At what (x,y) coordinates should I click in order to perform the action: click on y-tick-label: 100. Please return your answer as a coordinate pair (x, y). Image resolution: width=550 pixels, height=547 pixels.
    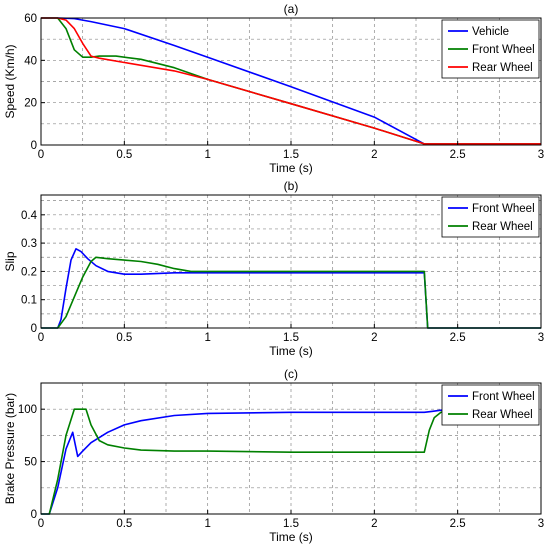
    Looking at the image, I should click on (27, 410).